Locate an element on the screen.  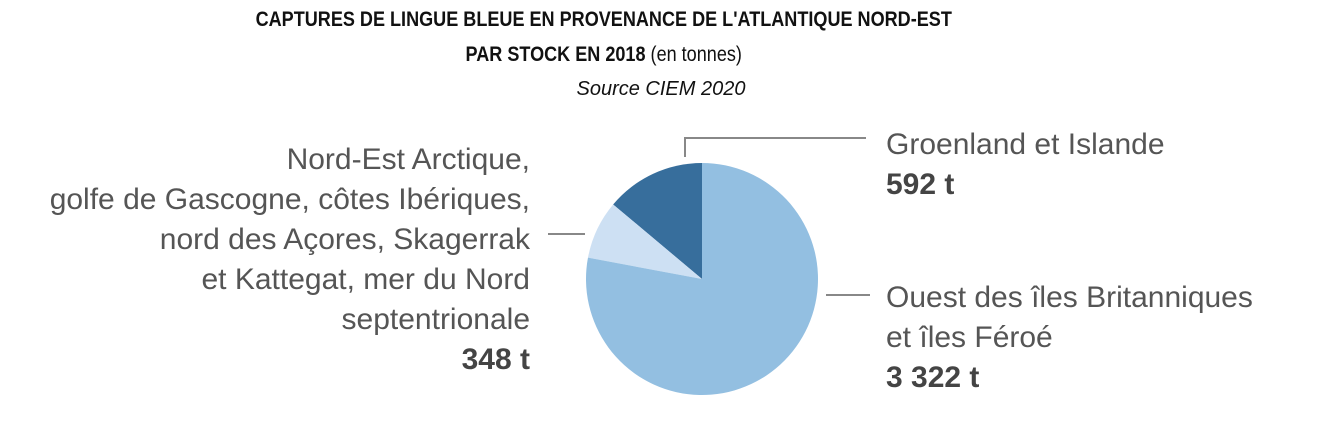
data-label: 592 t is located at coordinates (920, 184).